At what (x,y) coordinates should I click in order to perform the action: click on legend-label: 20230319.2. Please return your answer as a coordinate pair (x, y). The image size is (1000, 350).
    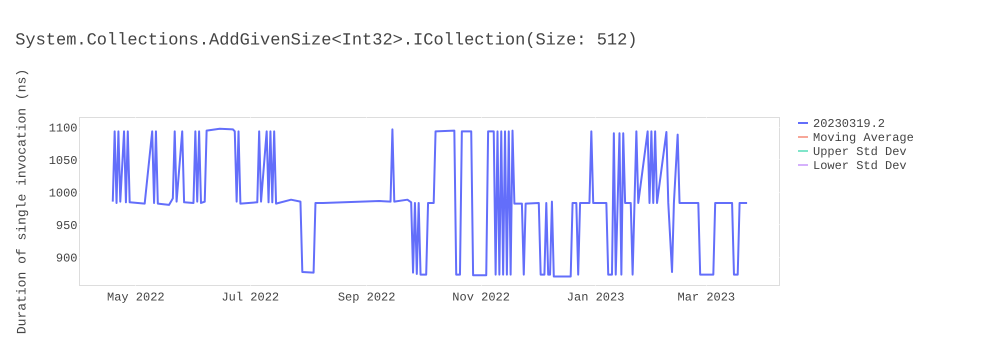
    Looking at the image, I should click on (849, 124).